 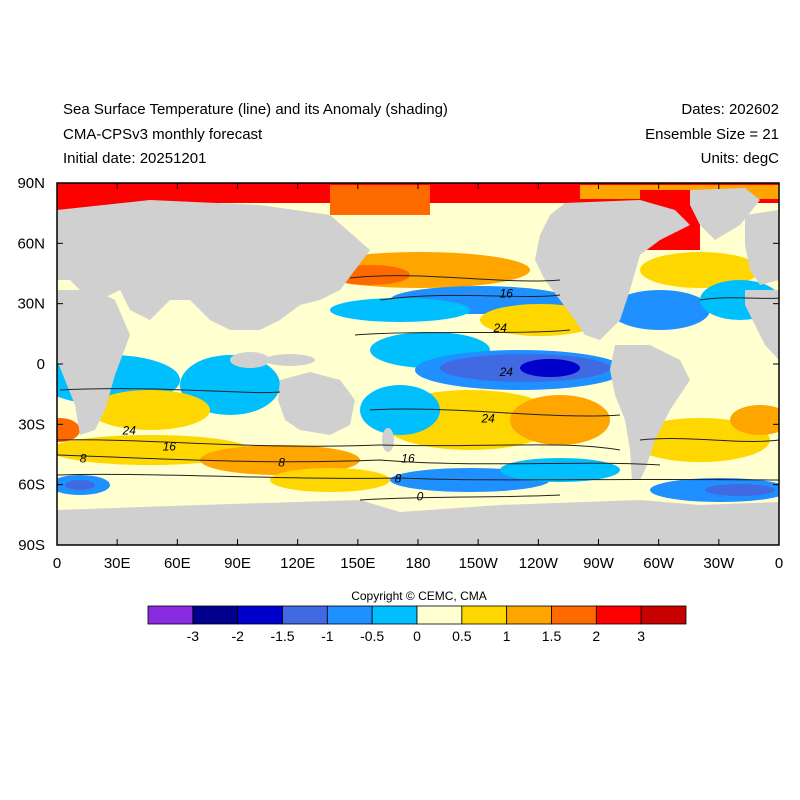 What do you see at coordinates (420, 497) in the screenshot?
I see `contour-label: 0` at bounding box center [420, 497].